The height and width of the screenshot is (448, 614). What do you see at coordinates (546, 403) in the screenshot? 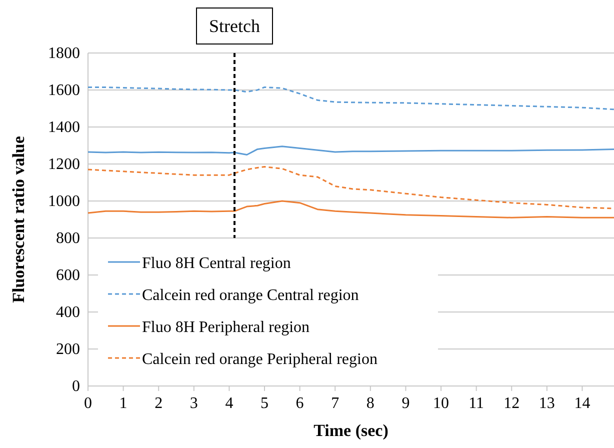
I see `x-tick-label: 13` at bounding box center [546, 403].